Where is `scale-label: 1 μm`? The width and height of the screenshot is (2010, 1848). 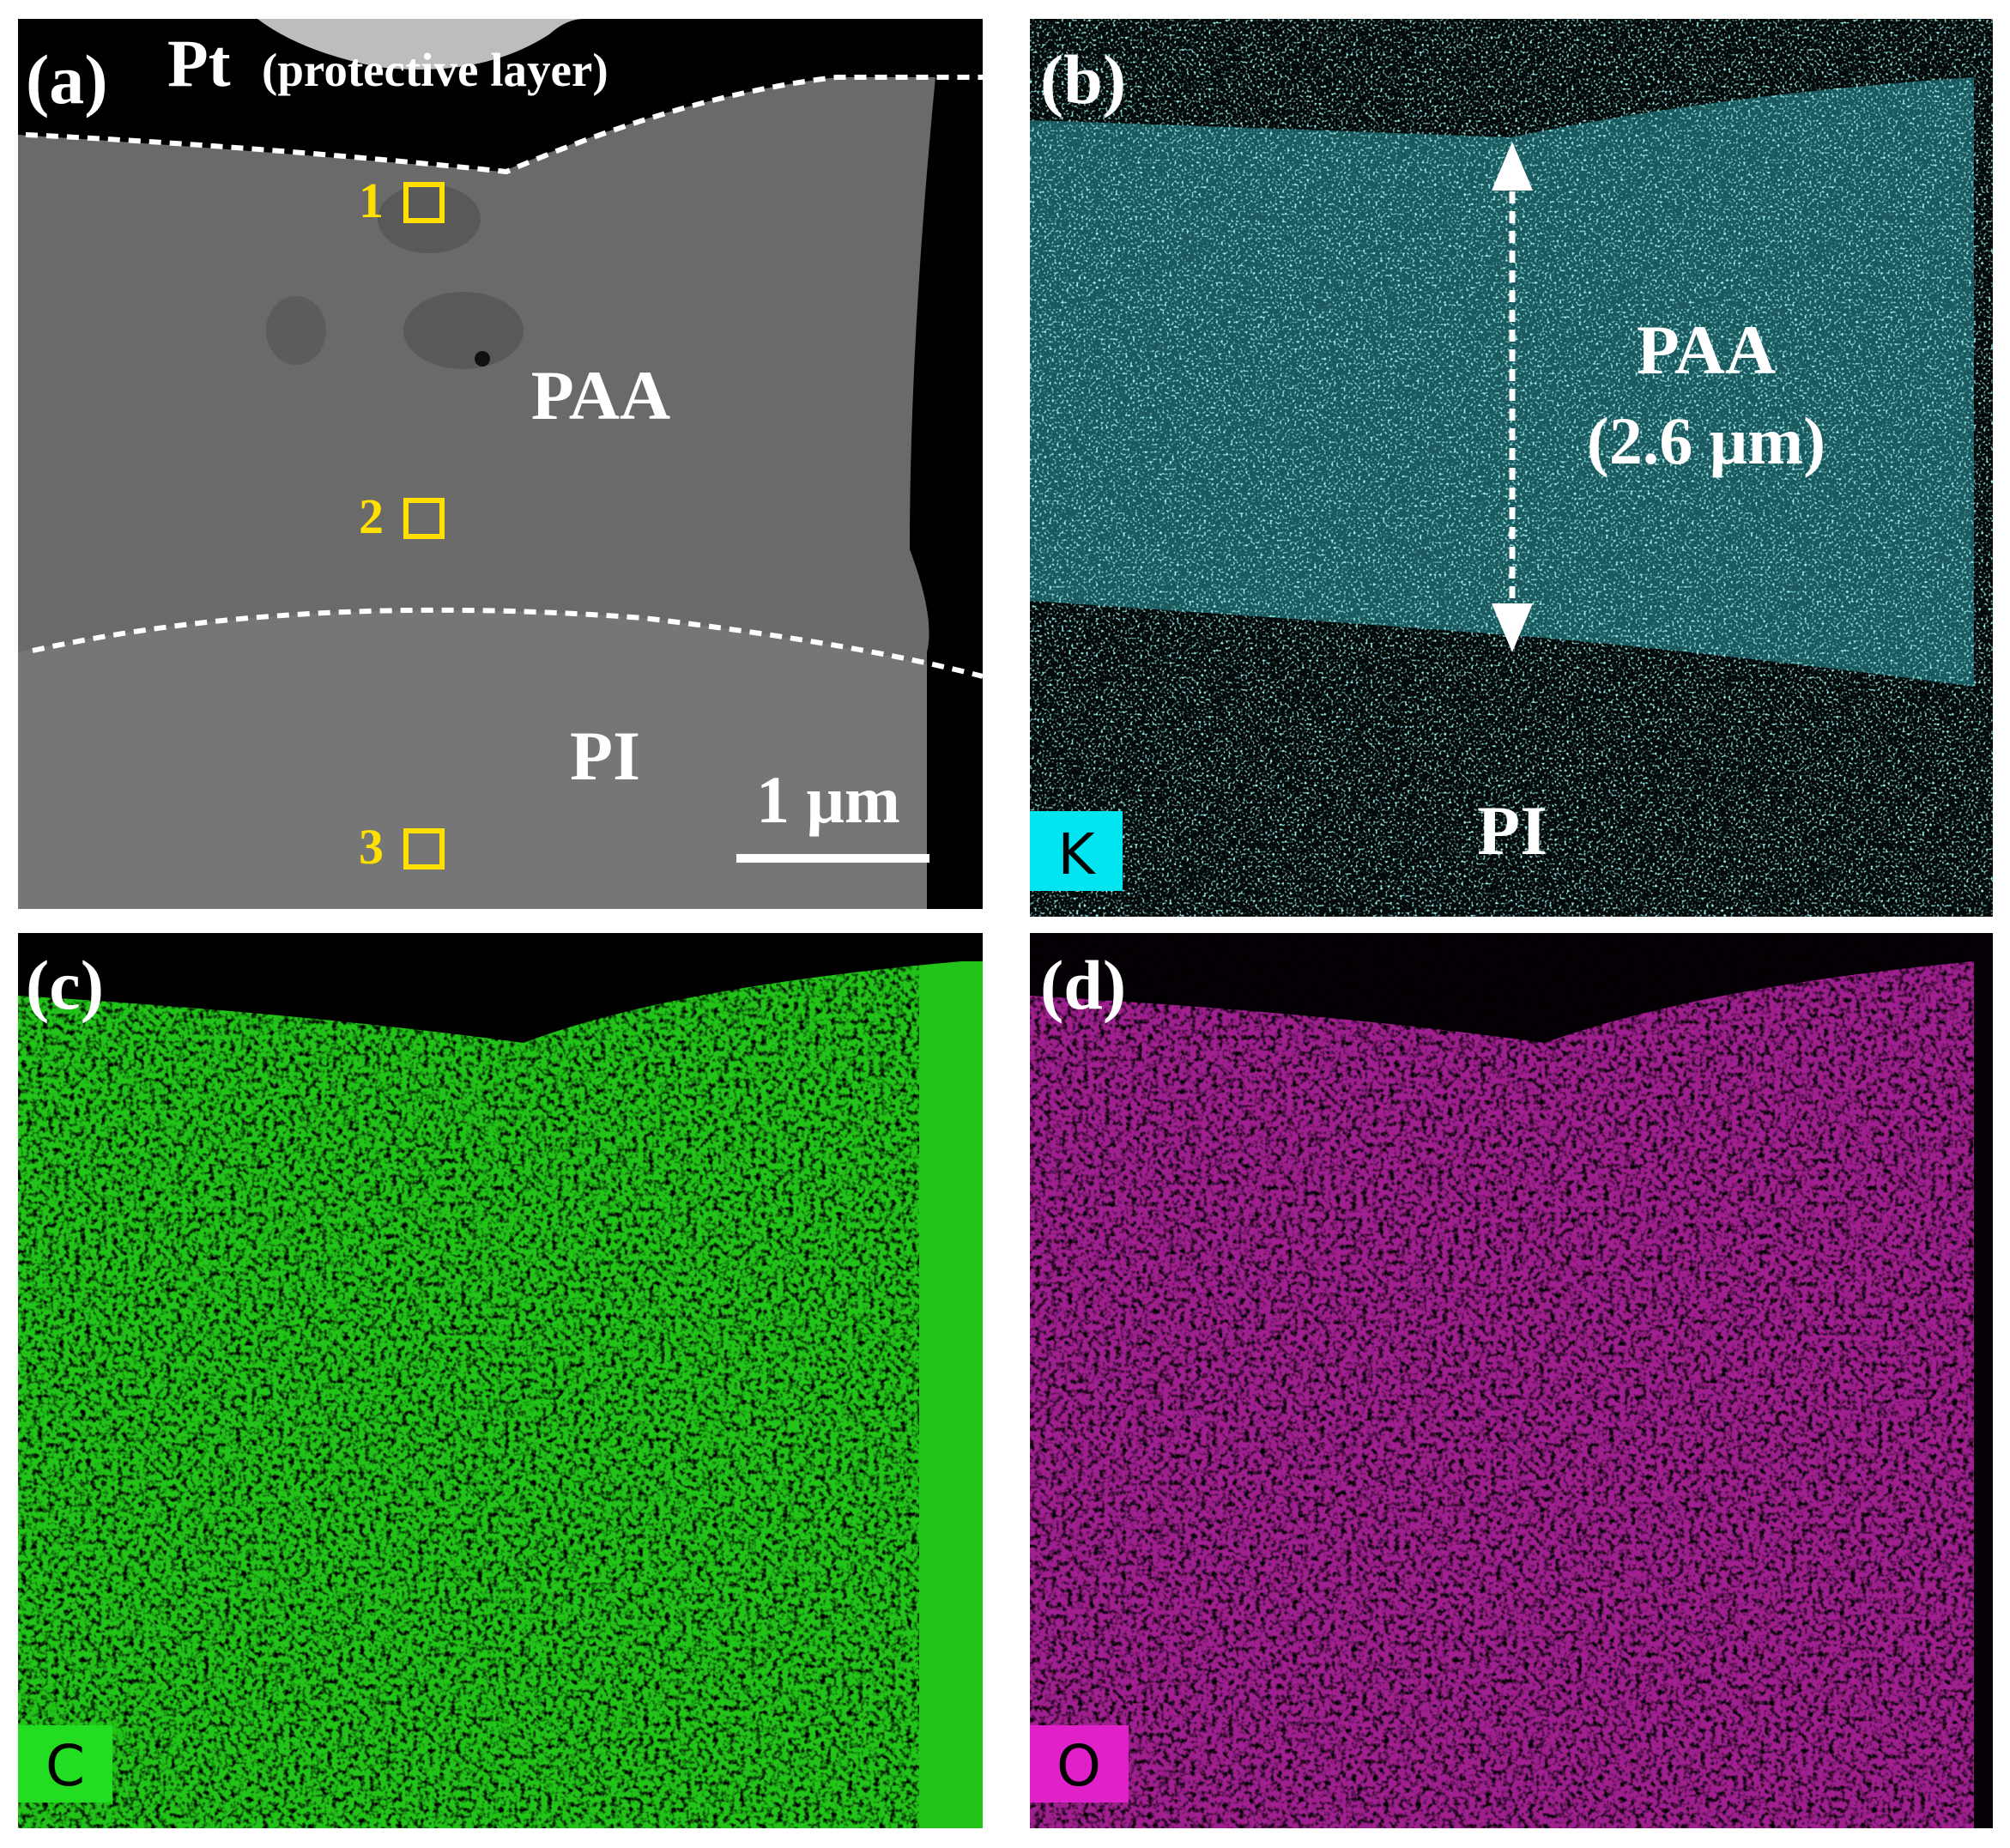 scale-label: 1 μm is located at coordinates (828, 800).